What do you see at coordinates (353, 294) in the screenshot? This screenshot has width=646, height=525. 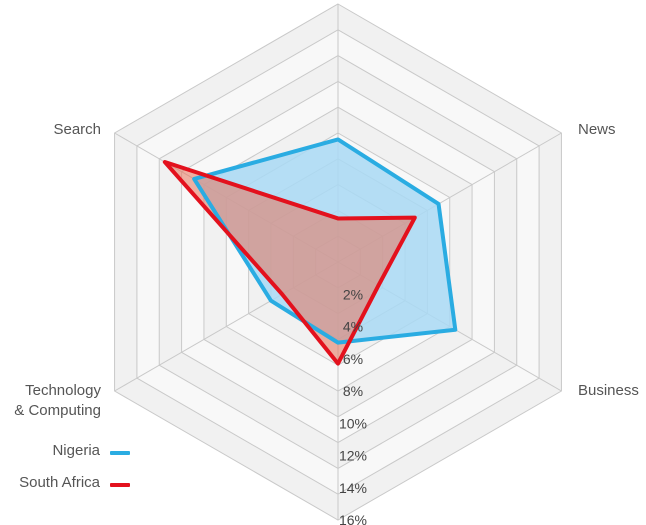 I see `tick-label-2: 2%` at bounding box center [353, 294].